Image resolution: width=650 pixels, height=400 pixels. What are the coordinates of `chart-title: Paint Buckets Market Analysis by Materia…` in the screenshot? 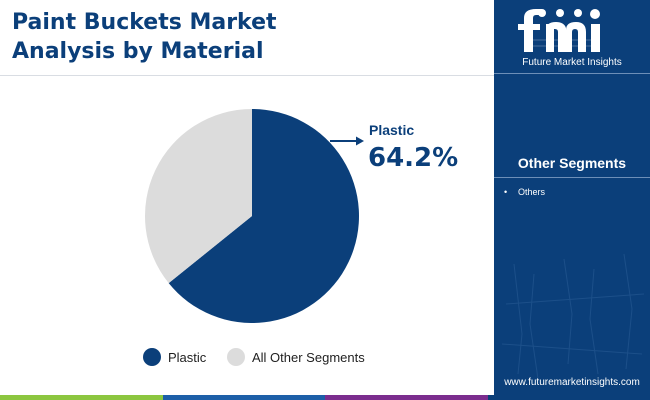 It's located at (144, 37).